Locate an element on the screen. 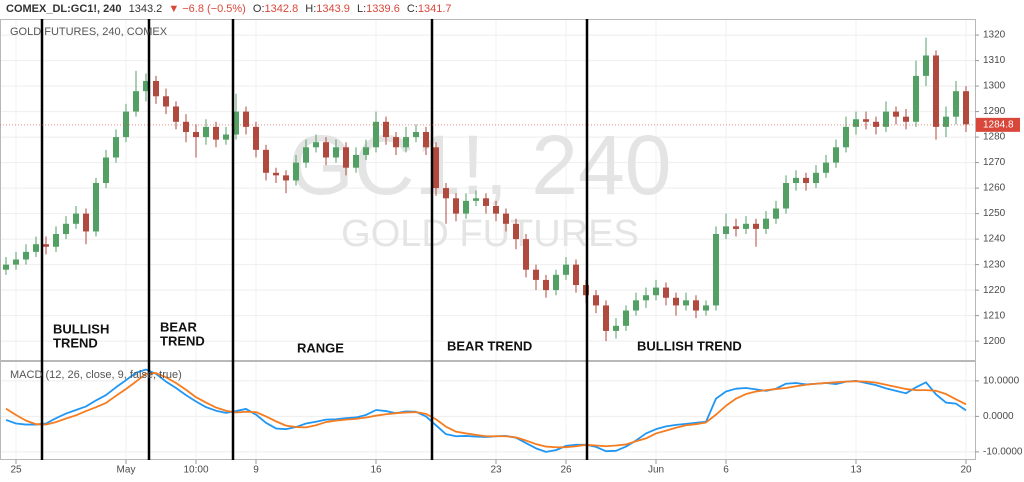 This screenshot has width=1024, height=482. x-tick-label: 26 is located at coordinates (566, 470).